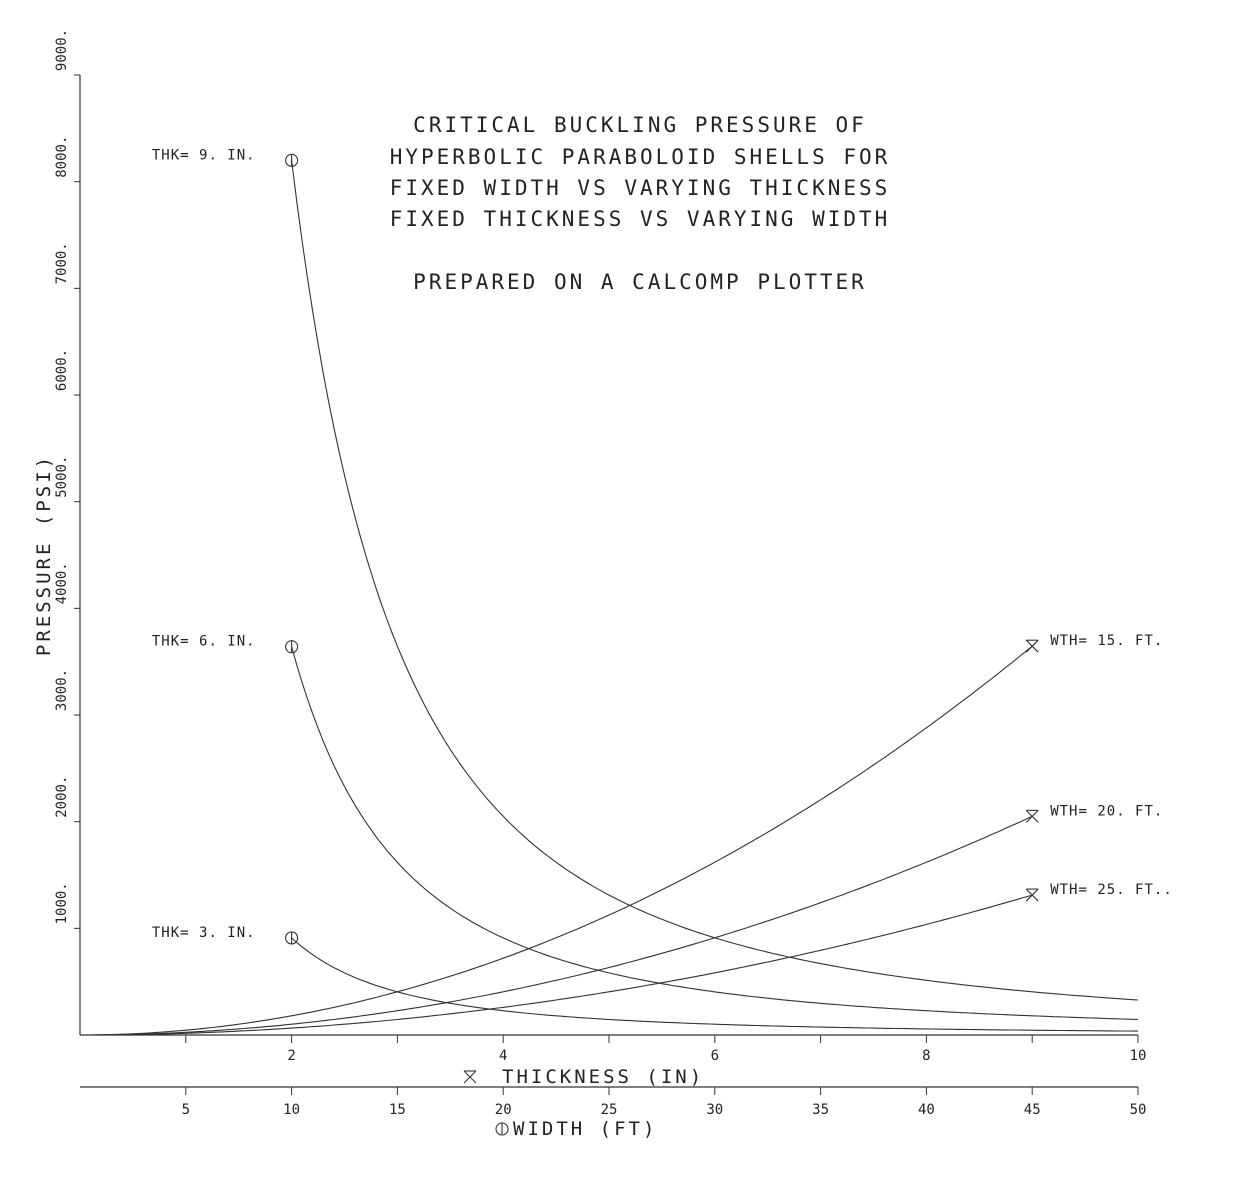 This screenshot has width=1246, height=1178. I want to click on y-axis-title: PRESSURE (PSI), so click(44, 555).